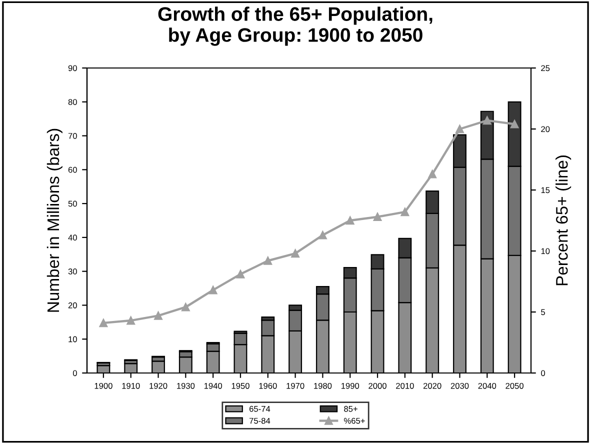 This screenshot has width=591, height=444. What do you see at coordinates (354, 421) in the screenshot?
I see `legend-label: %65+` at bounding box center [354, 421].